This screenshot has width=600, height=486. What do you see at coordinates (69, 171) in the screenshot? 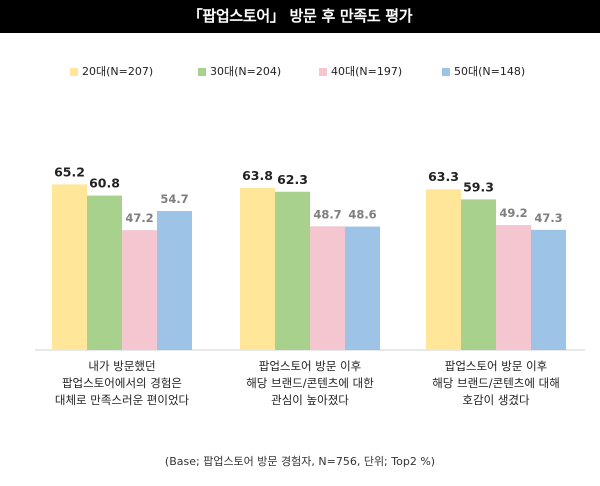
I see `value-label-g1-20s: 65.2` at bounding box center [69, 171].